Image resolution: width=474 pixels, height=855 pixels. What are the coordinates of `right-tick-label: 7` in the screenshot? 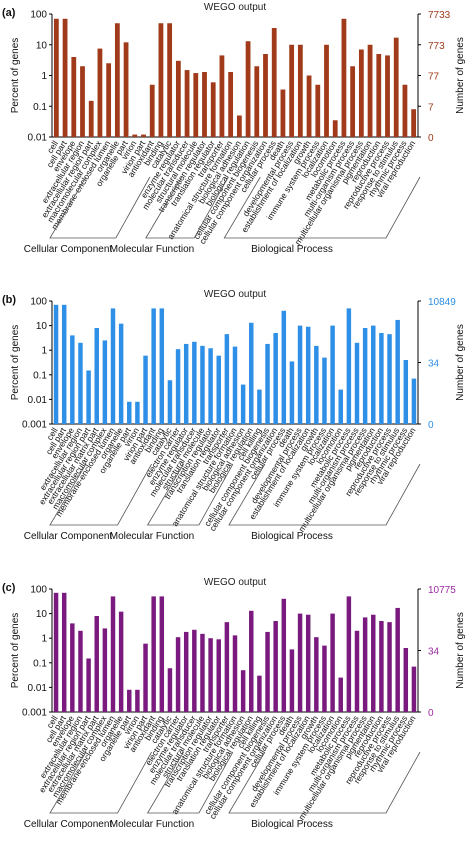 It's located at (431, 107).